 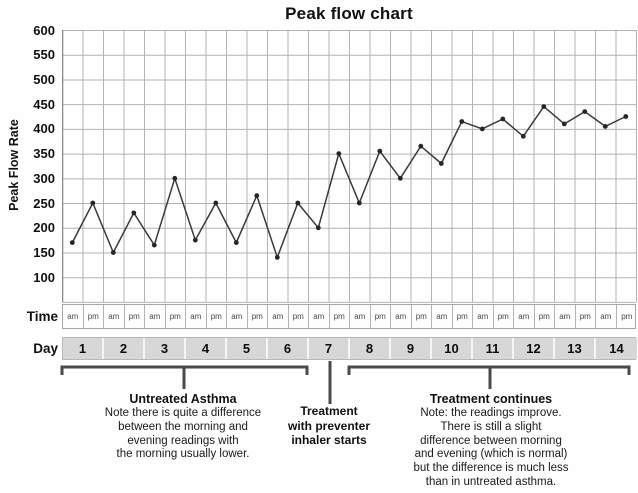 I want to click on day-cell: 6, so click(x=288, y=348).